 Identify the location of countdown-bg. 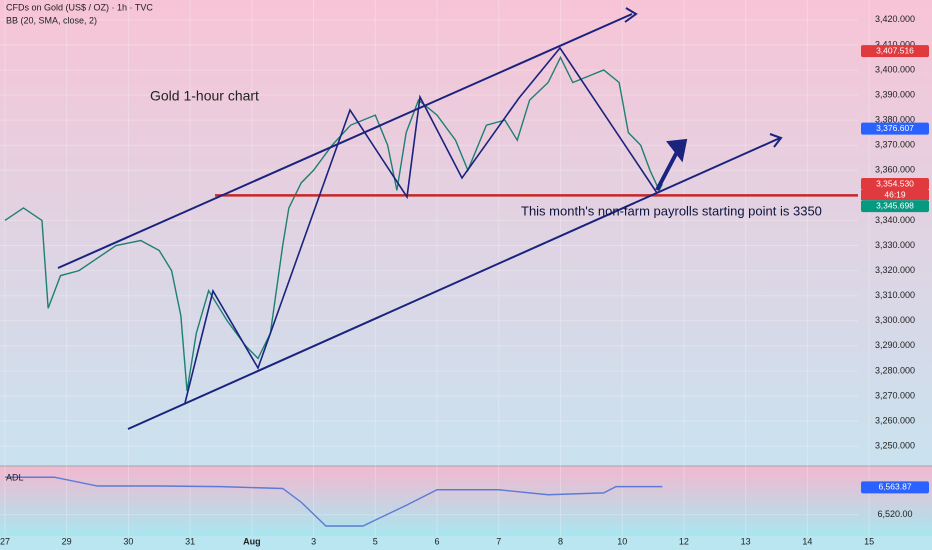
(895, 195).